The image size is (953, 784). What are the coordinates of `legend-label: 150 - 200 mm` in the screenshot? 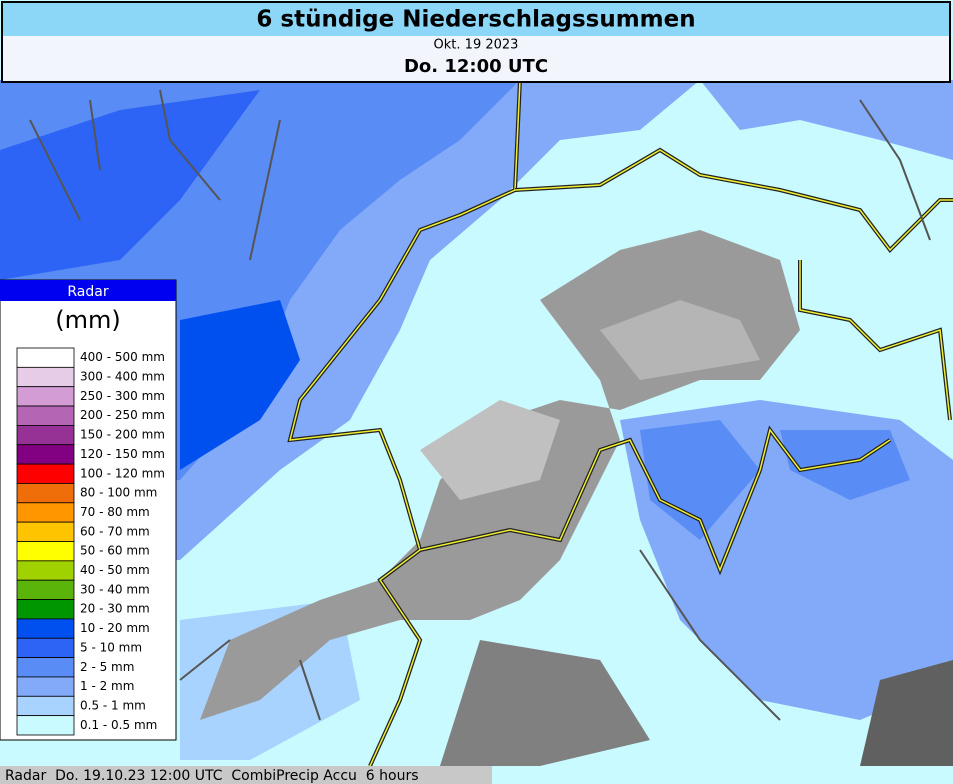 It's located at (122, 435).